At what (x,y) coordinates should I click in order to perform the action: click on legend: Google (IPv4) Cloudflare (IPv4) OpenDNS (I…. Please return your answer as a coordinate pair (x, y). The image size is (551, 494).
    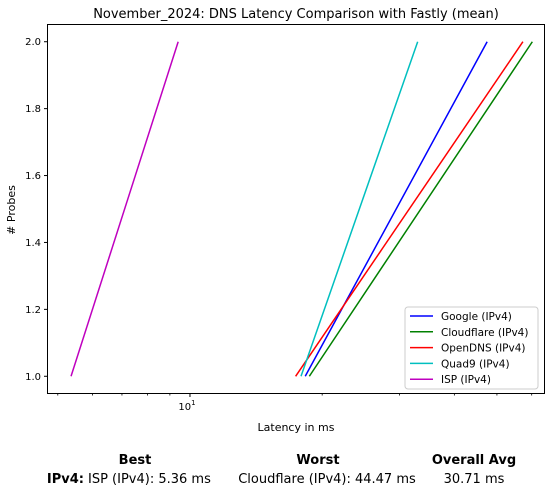
    Looking at the image, I should click on (471, 348).